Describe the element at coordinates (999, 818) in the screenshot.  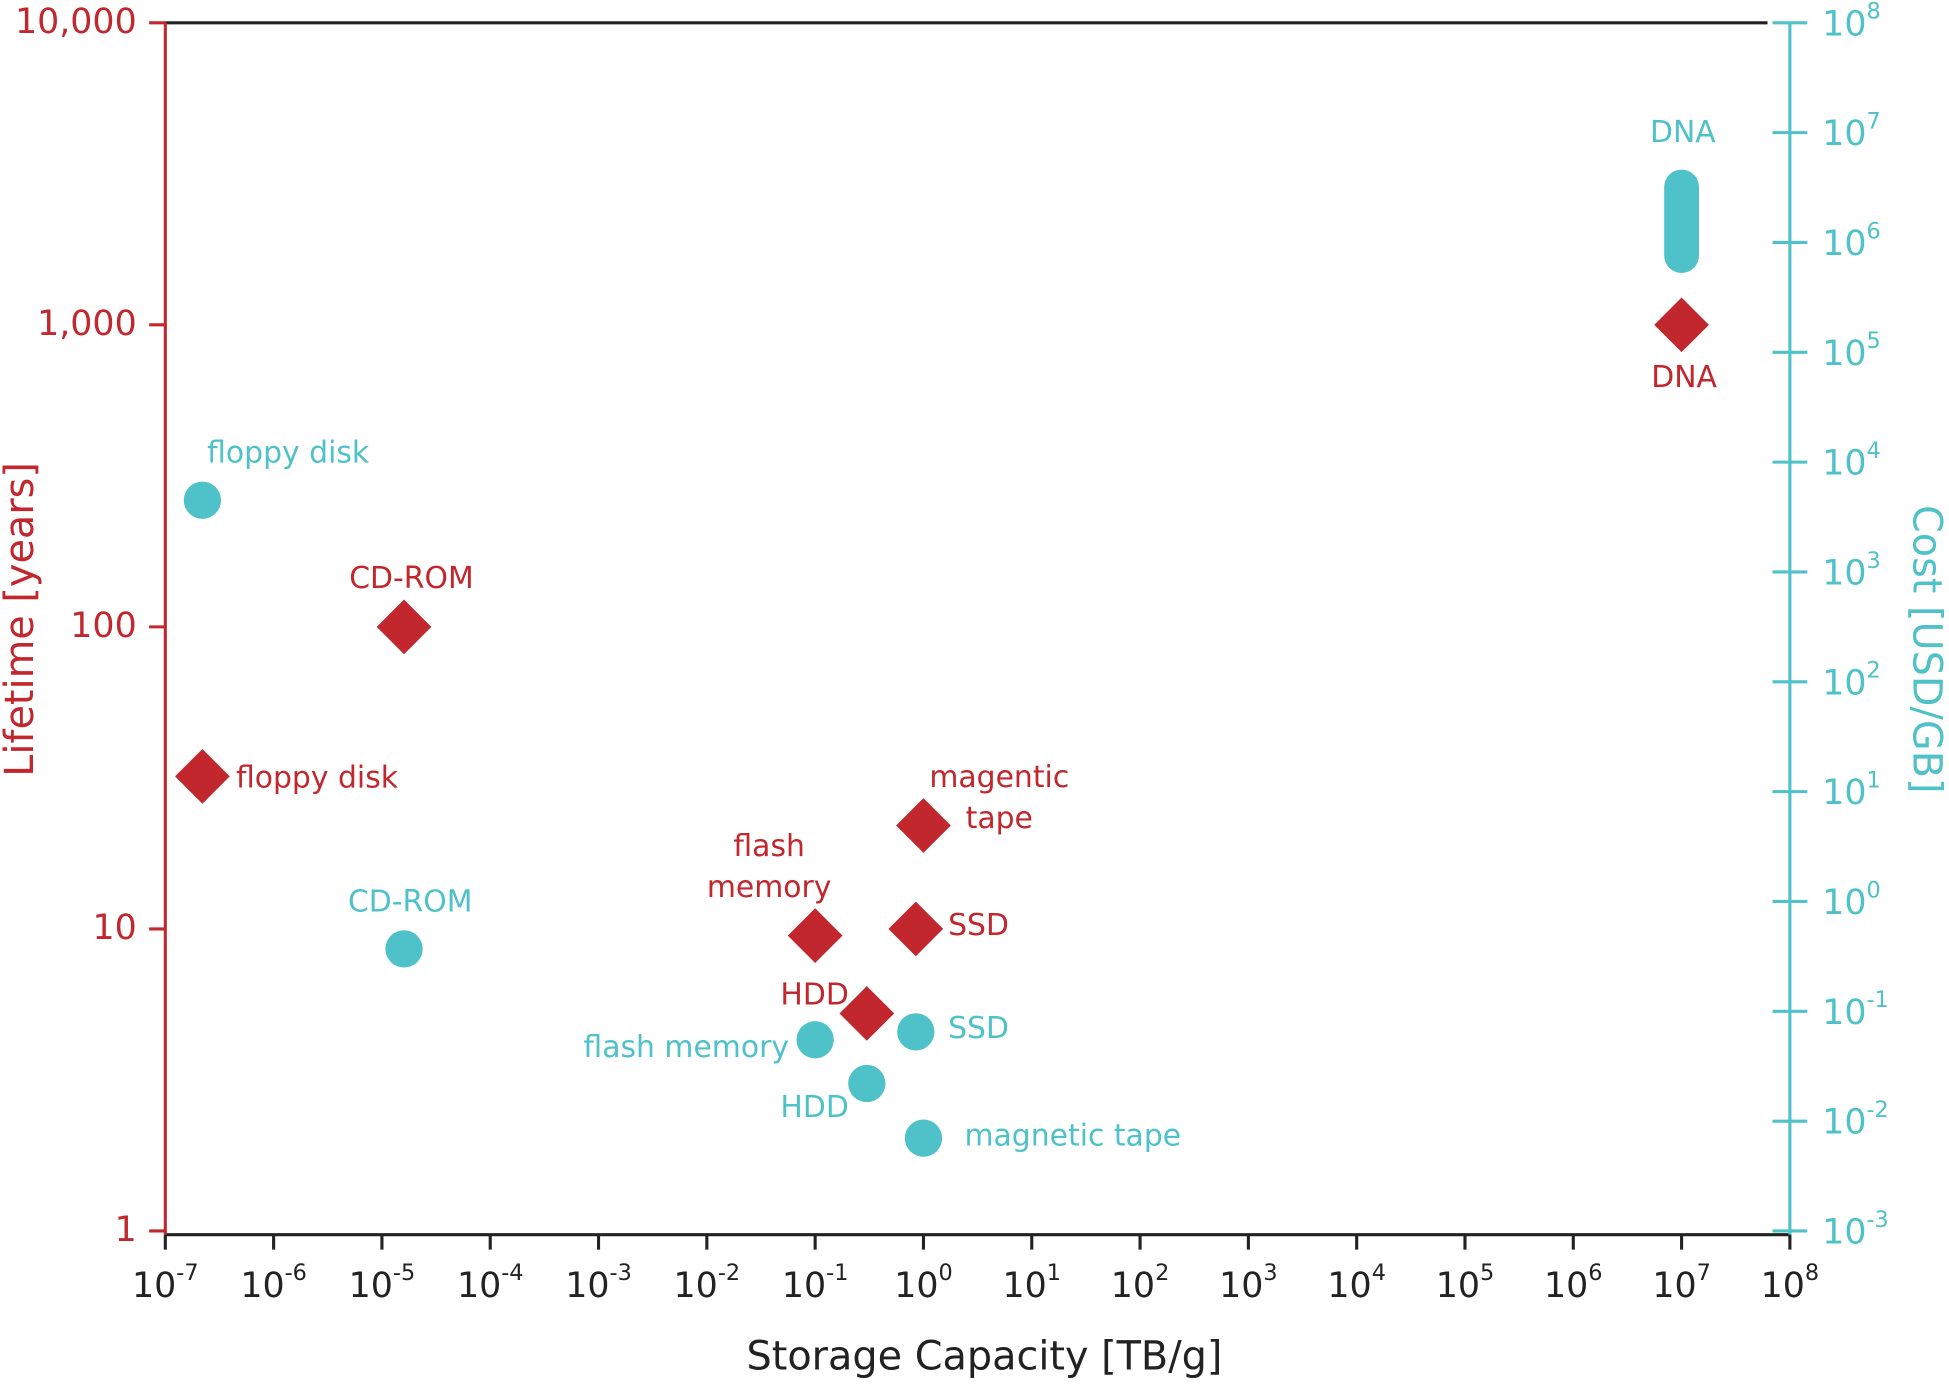
I see `point-label: tape` at that location.